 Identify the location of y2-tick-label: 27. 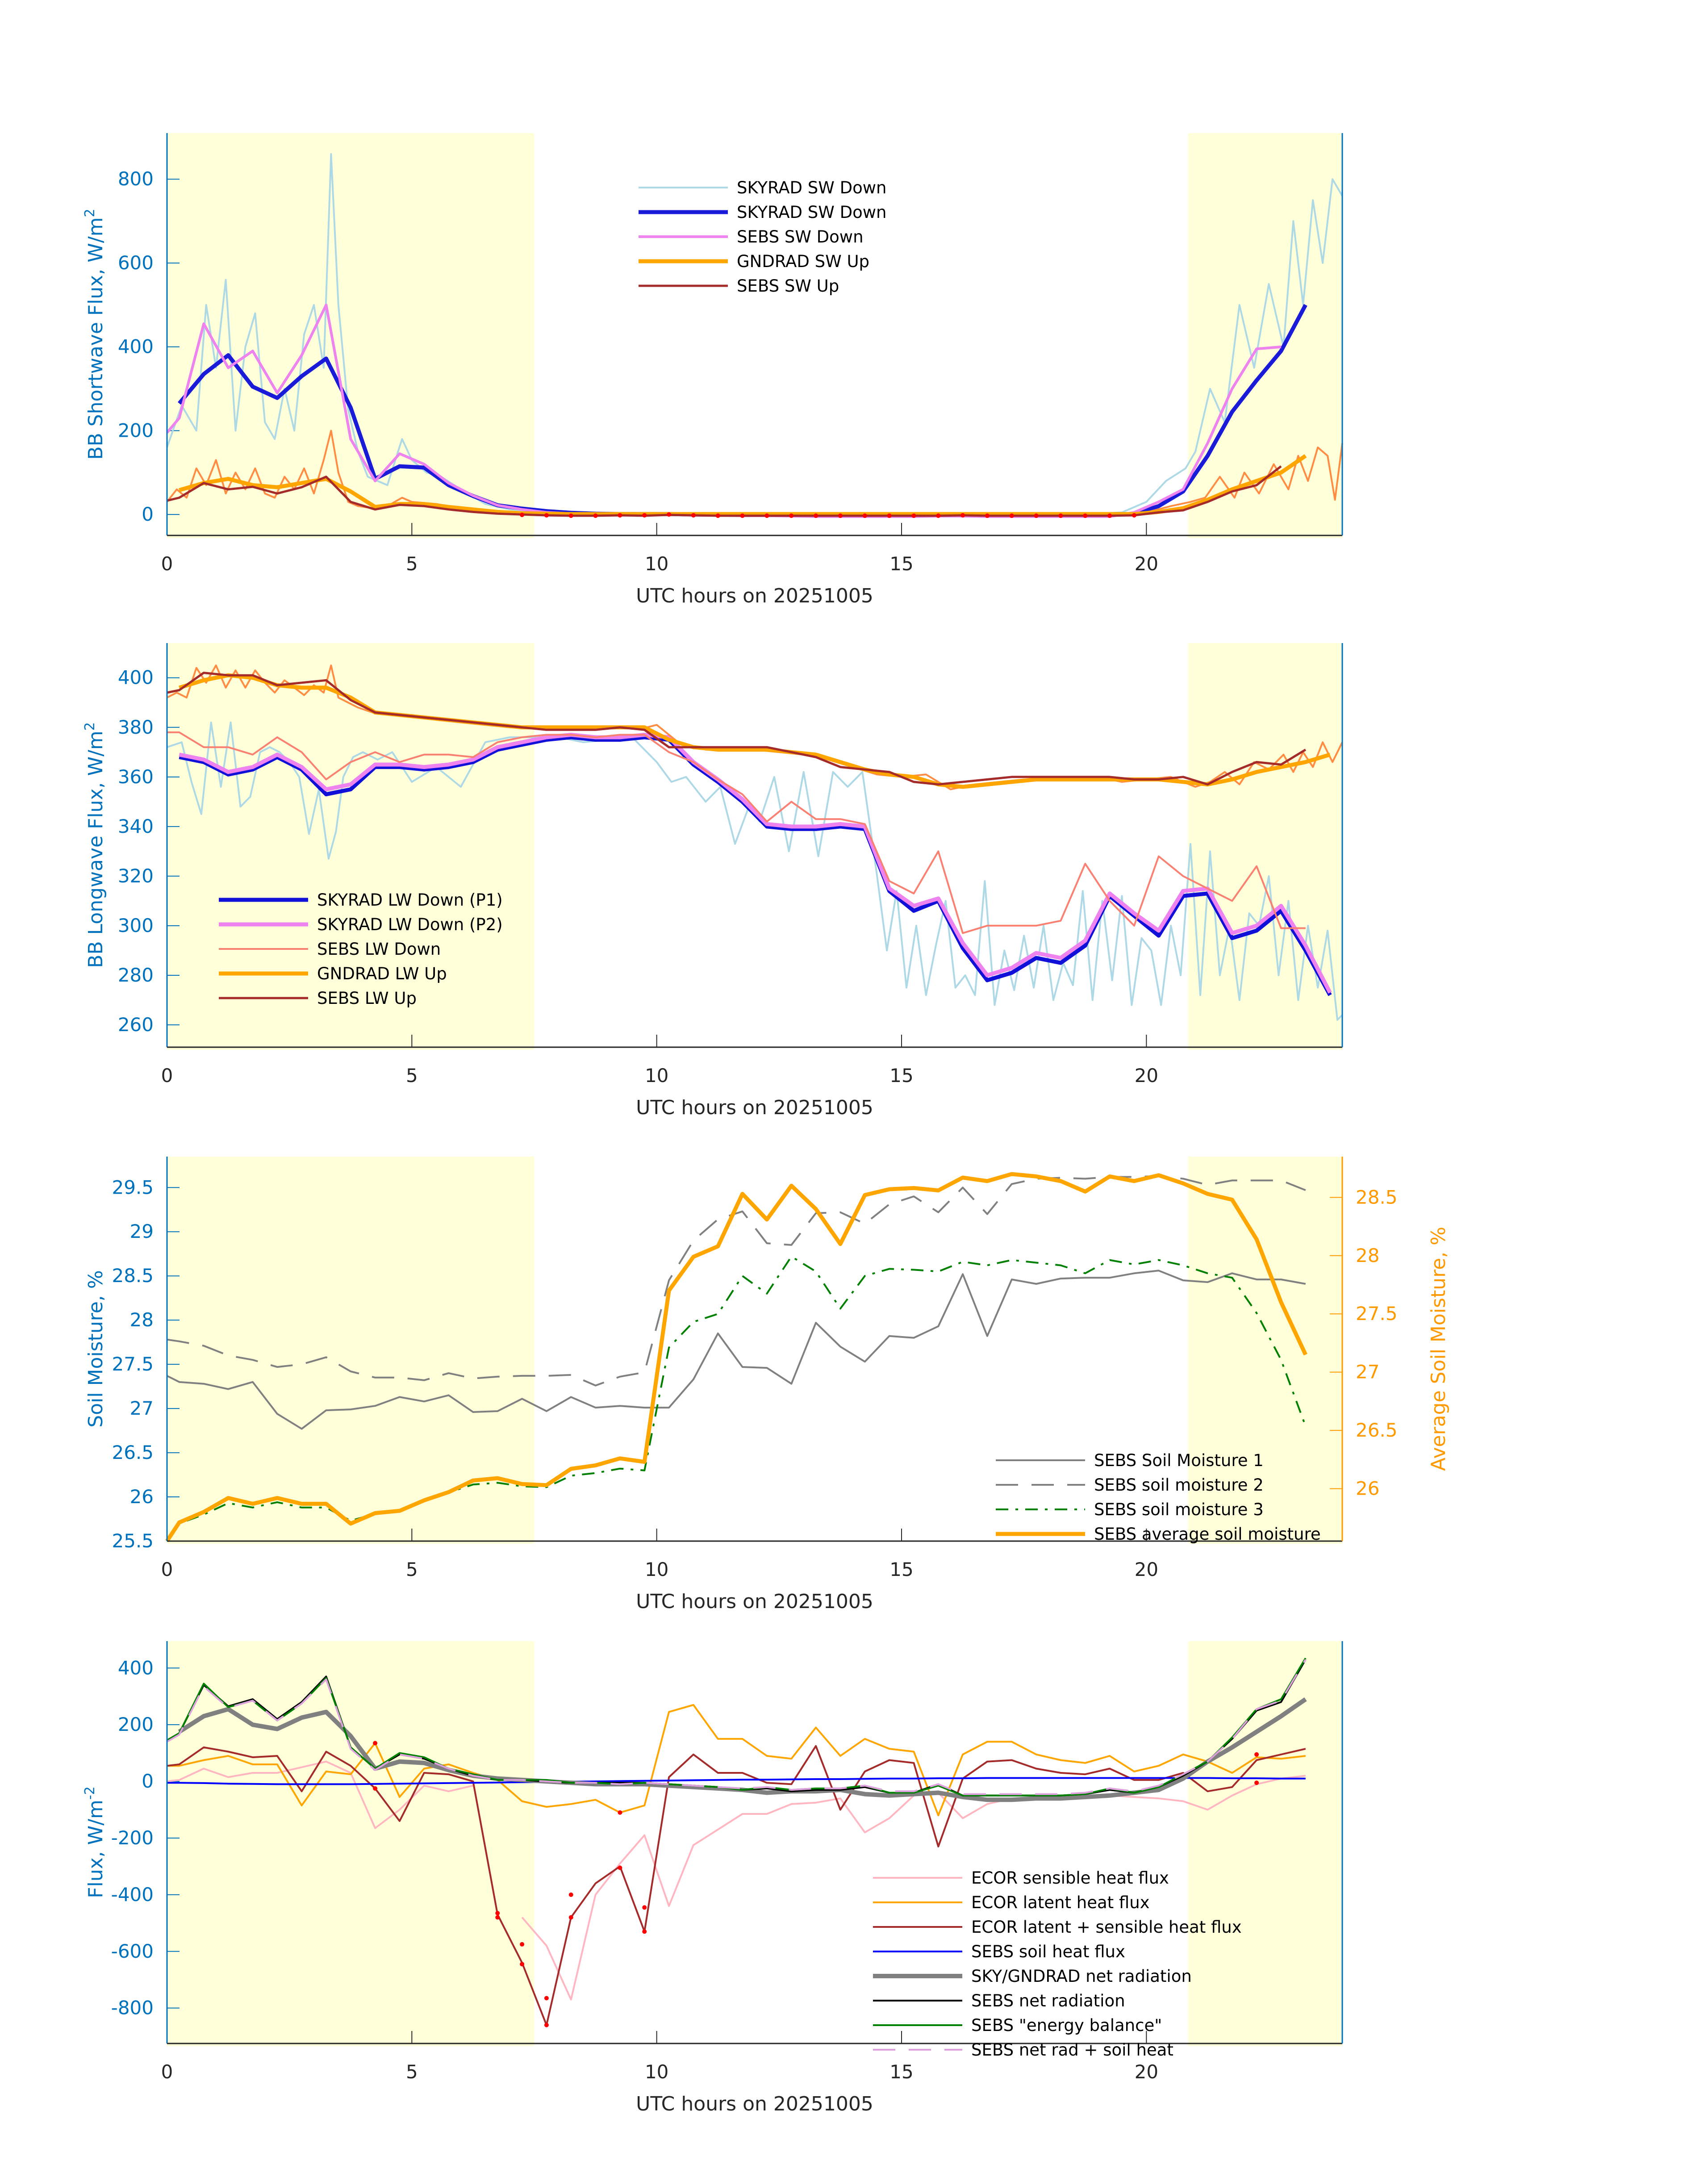
(1367, 1372).